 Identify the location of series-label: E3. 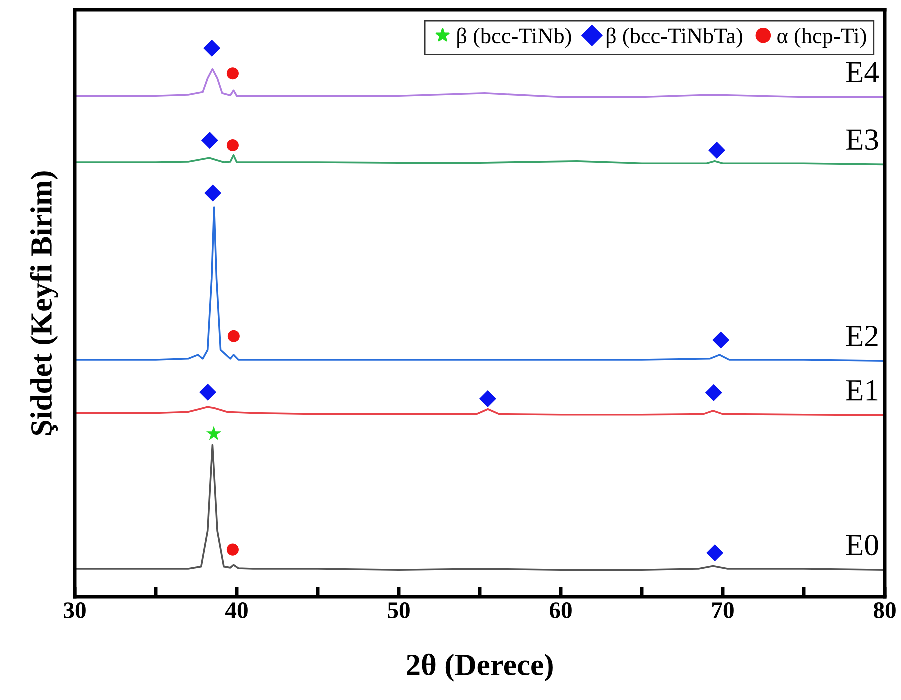
(862, 140).